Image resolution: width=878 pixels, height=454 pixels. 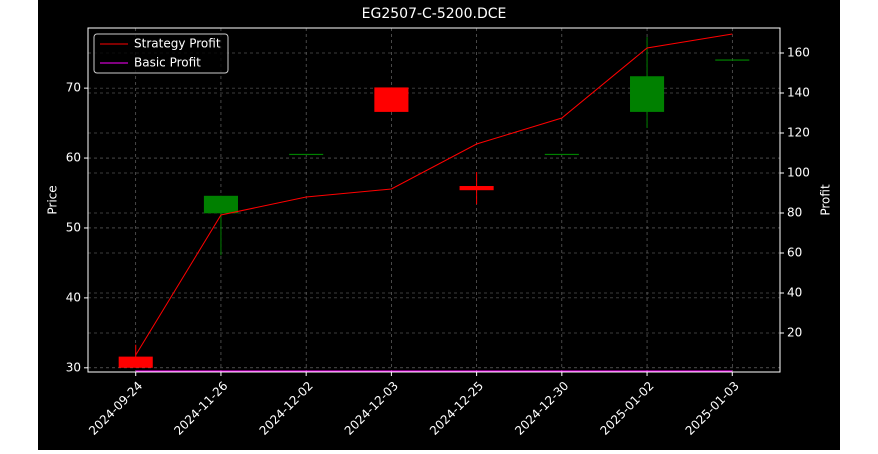 I want to click on y2-tick-label: 160, so click(x=798, y=53).